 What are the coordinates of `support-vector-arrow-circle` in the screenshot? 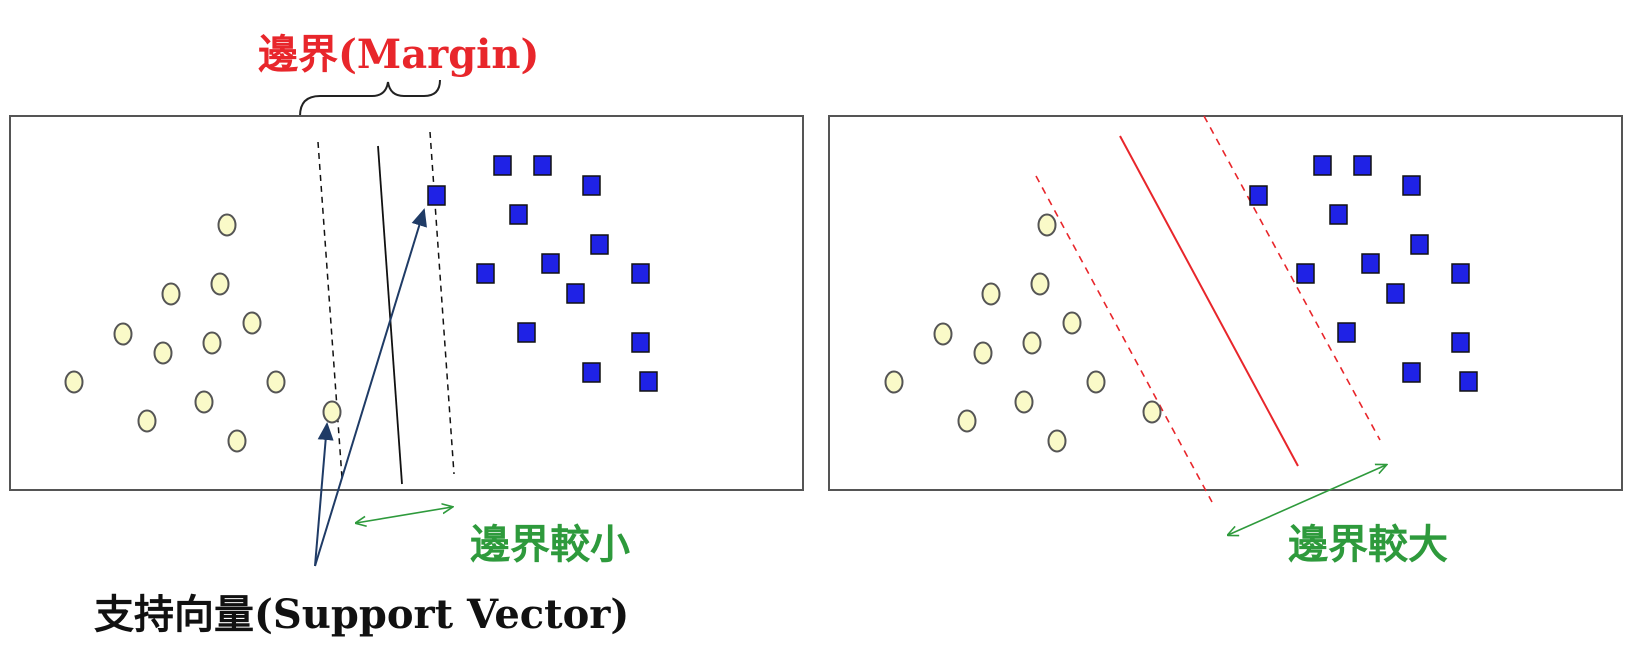 It's located at (324, 494).